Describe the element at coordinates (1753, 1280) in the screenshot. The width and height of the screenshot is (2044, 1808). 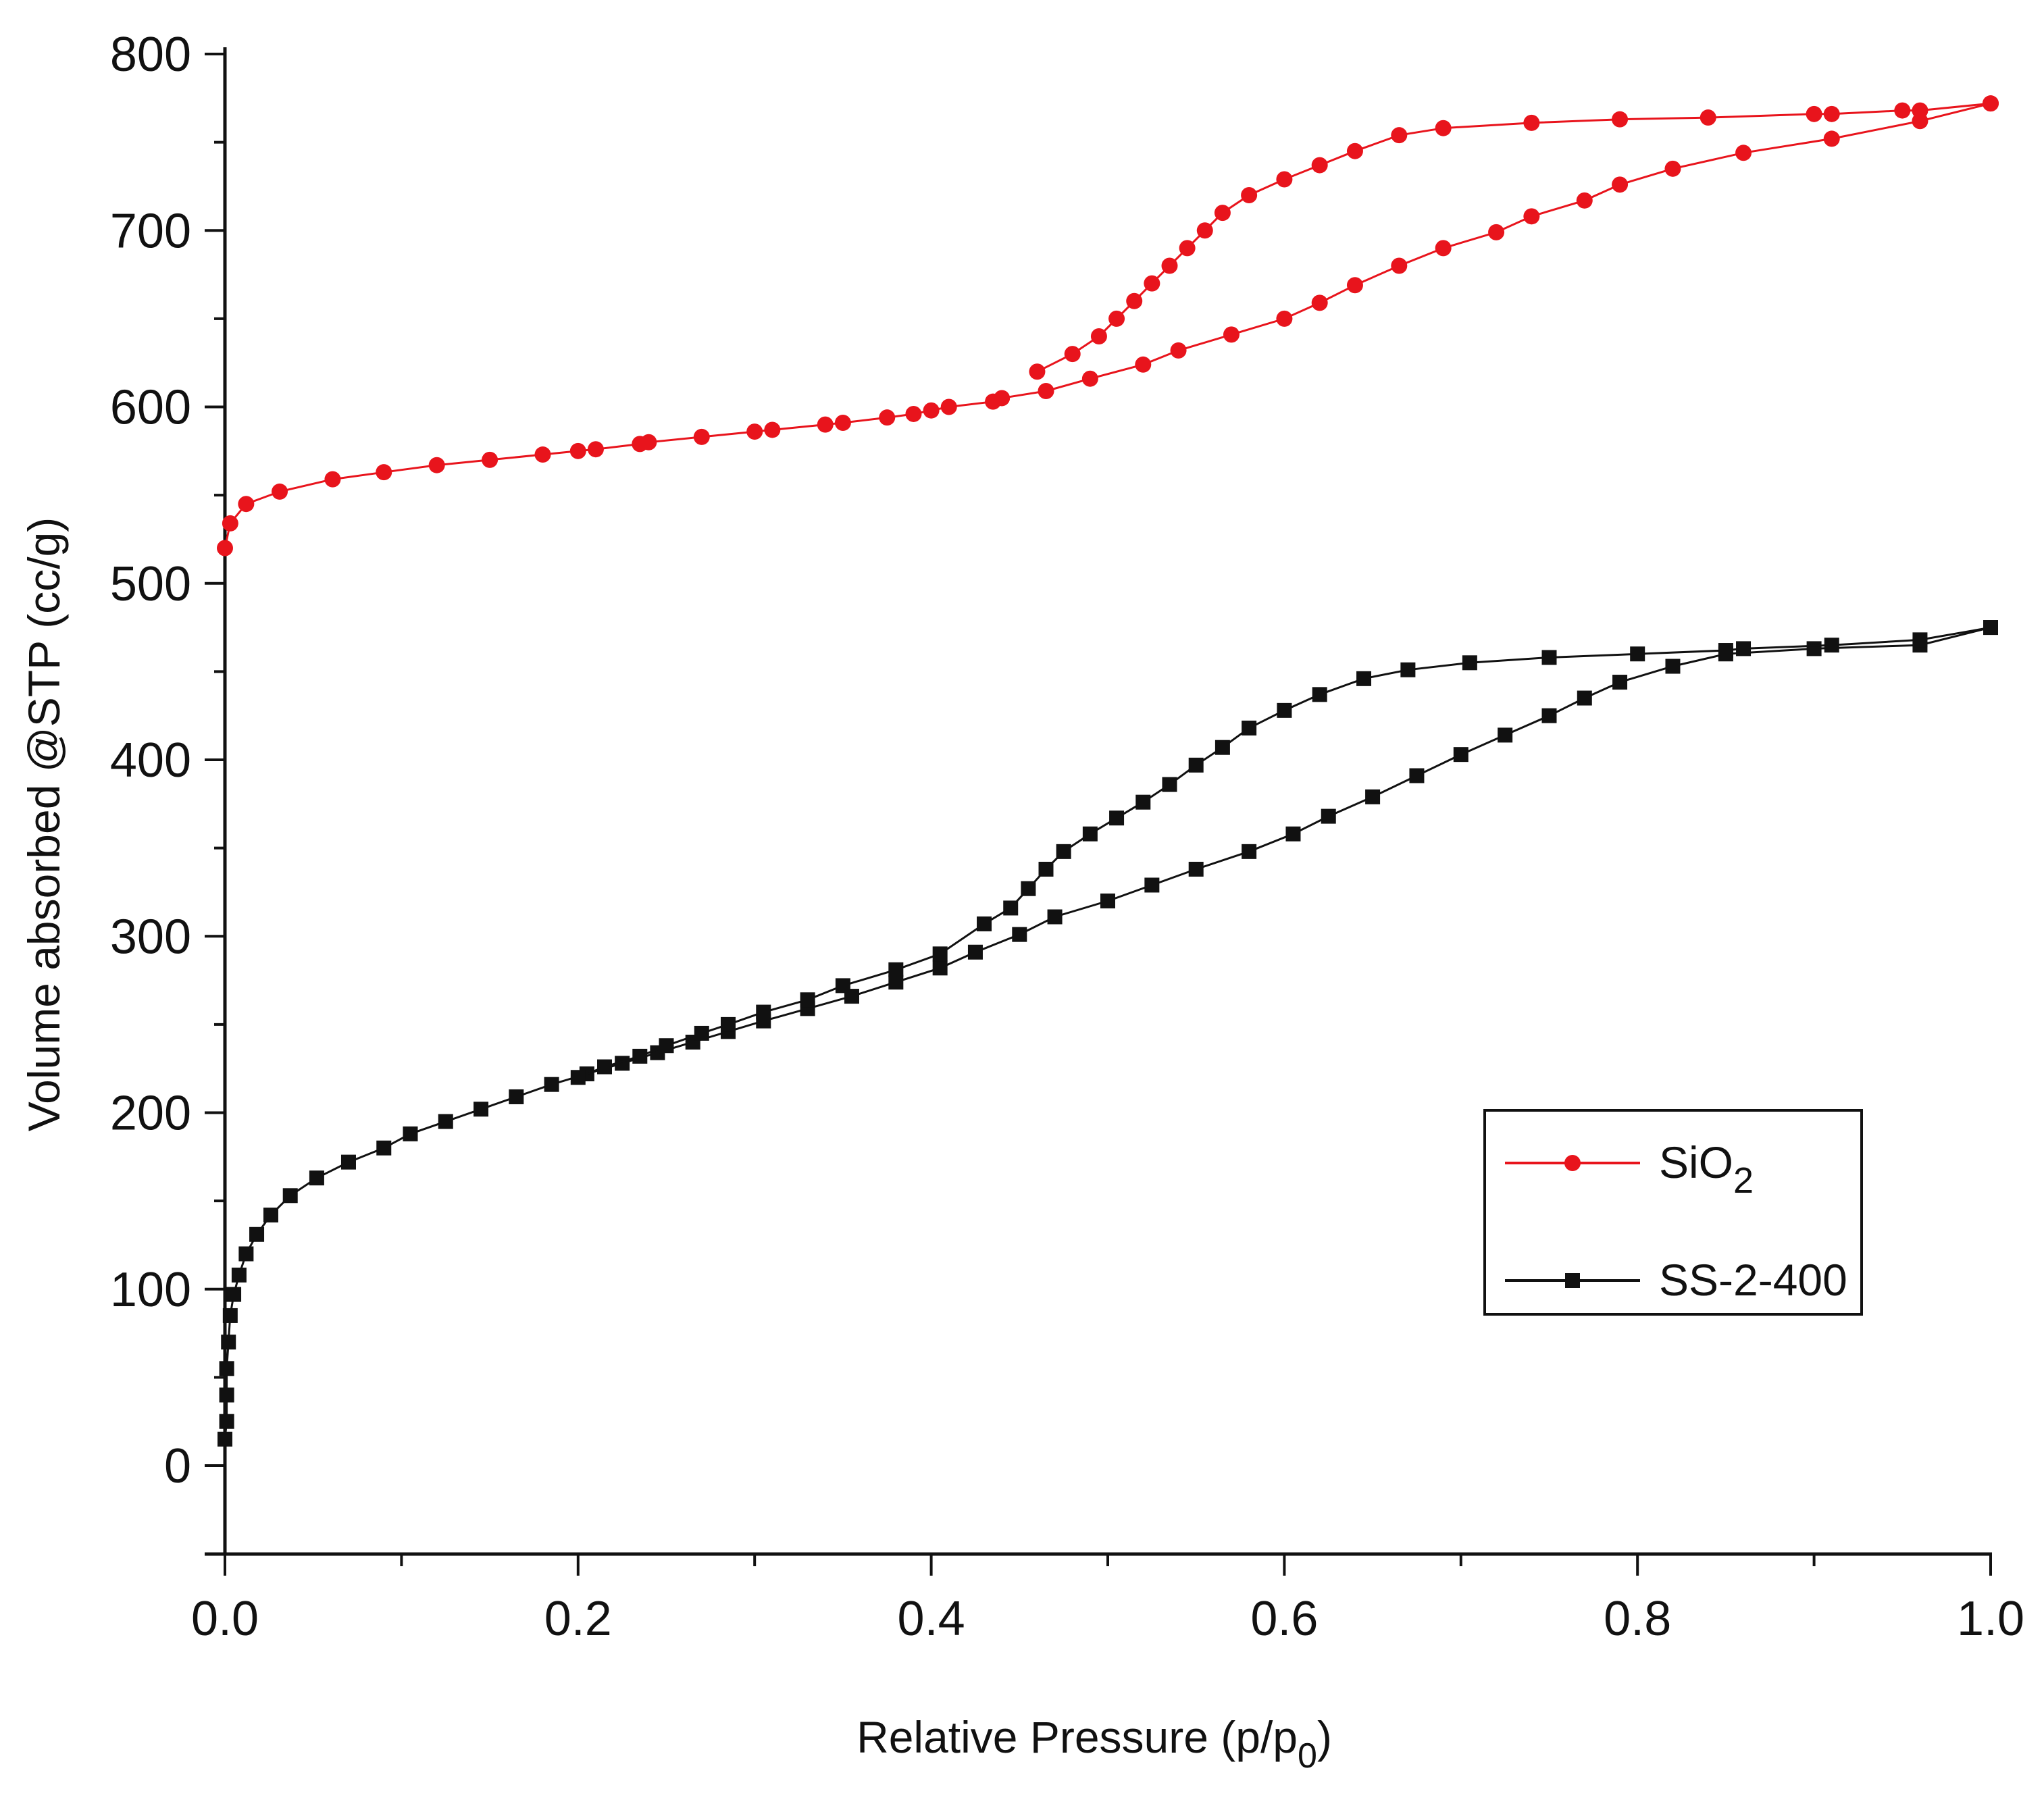
I see `legend-label: SS-2-400` at that location.